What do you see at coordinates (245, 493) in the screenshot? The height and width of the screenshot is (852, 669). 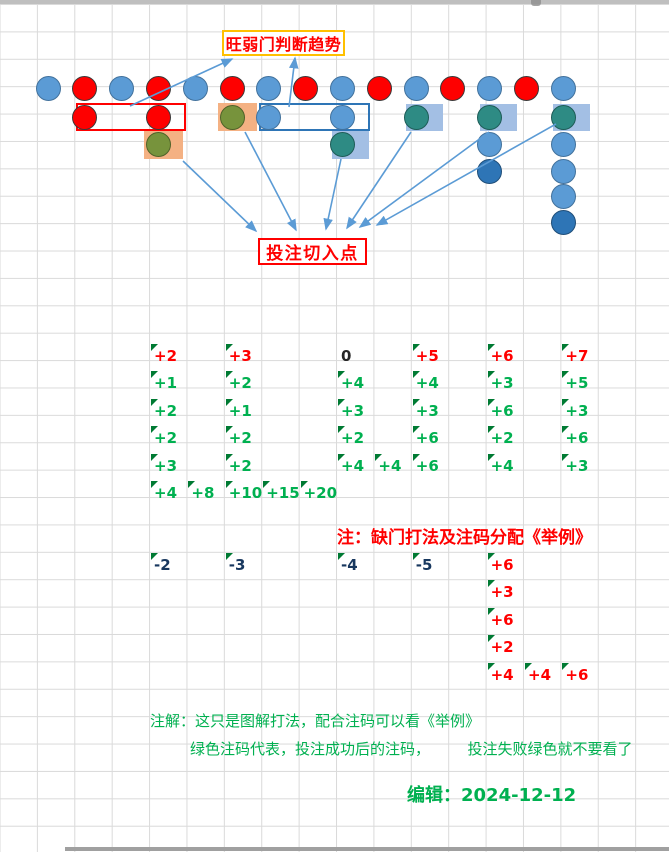 I see `number-cell: +10` at bounding box center [245, 493].